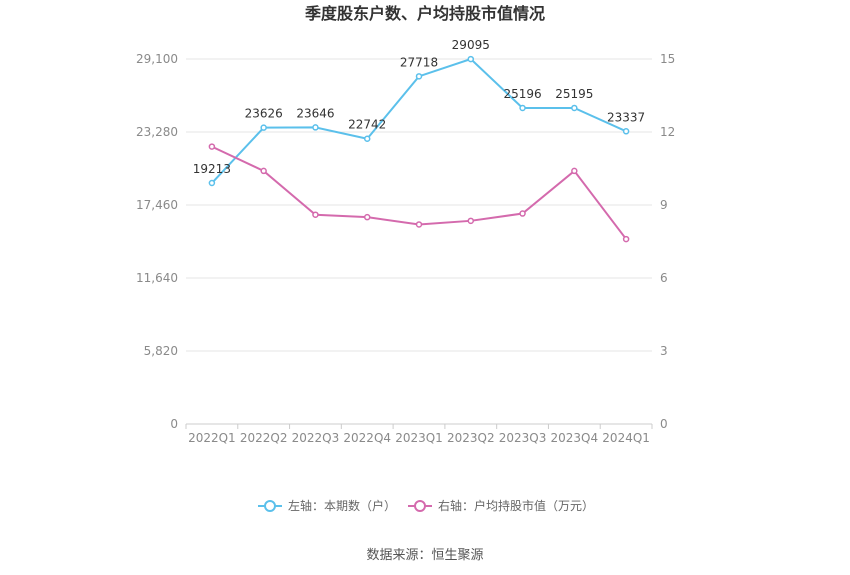 The height and width of the screenshot is (575, 850). I want to click on left-tick-label: 5,820, so click(161, 351).